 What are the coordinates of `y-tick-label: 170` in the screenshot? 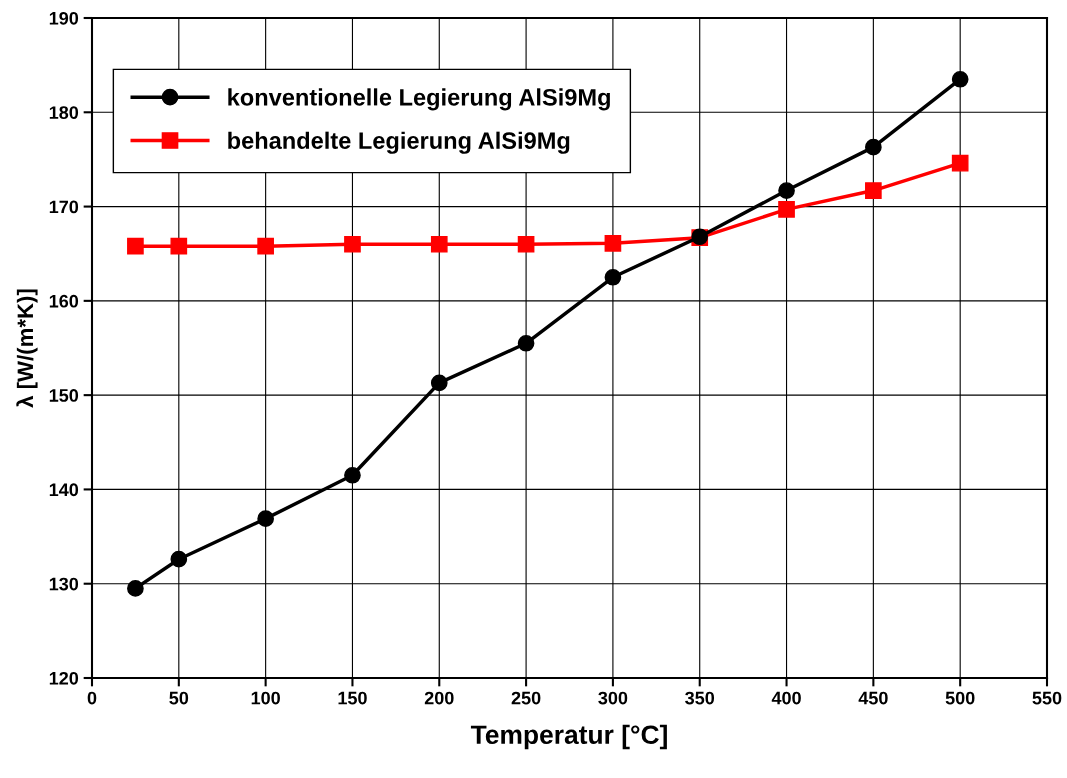 It's located at (64, 207).